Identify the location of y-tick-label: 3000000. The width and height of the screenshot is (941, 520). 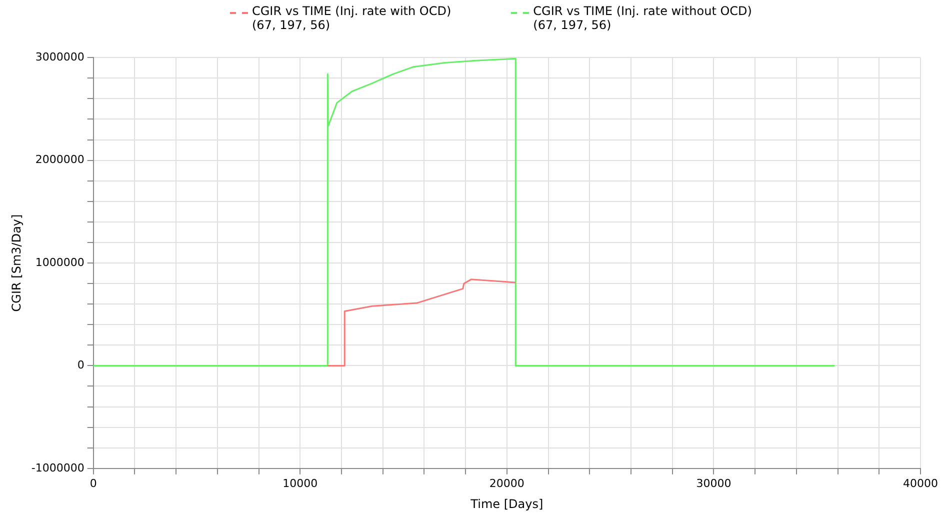
(59, 57).